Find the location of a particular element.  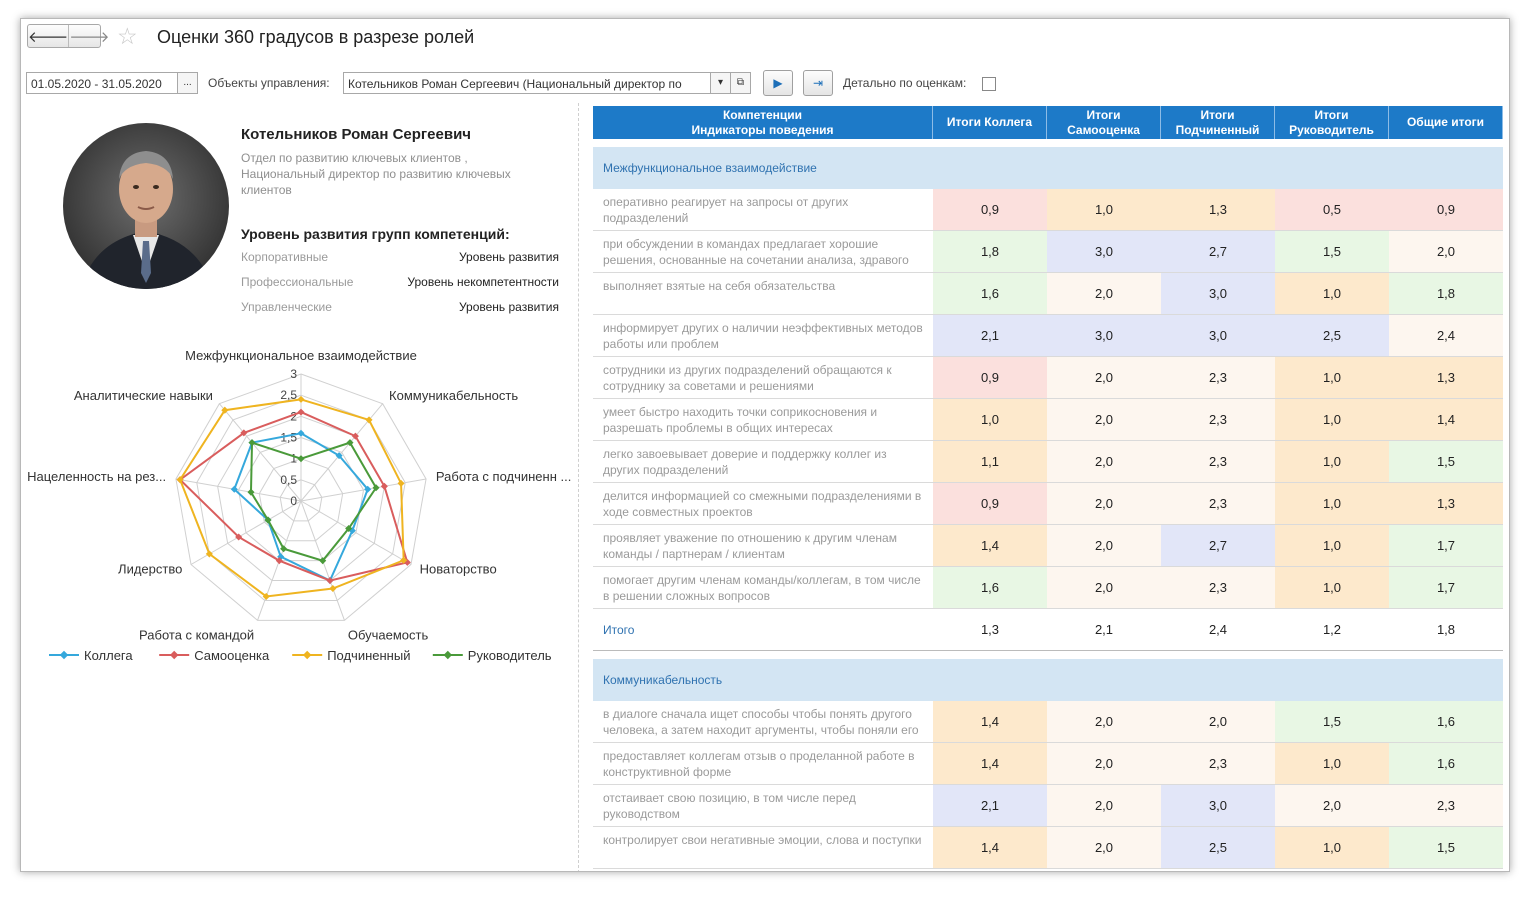

objects-dropdown-icon: ▾ is located at coordinates (721, 83).